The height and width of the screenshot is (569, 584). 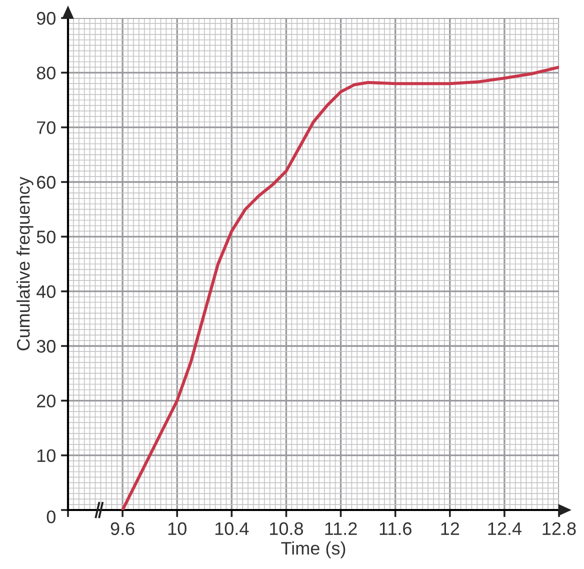 I want to click on x-tick-label: 10, so click(x=177, y=529).